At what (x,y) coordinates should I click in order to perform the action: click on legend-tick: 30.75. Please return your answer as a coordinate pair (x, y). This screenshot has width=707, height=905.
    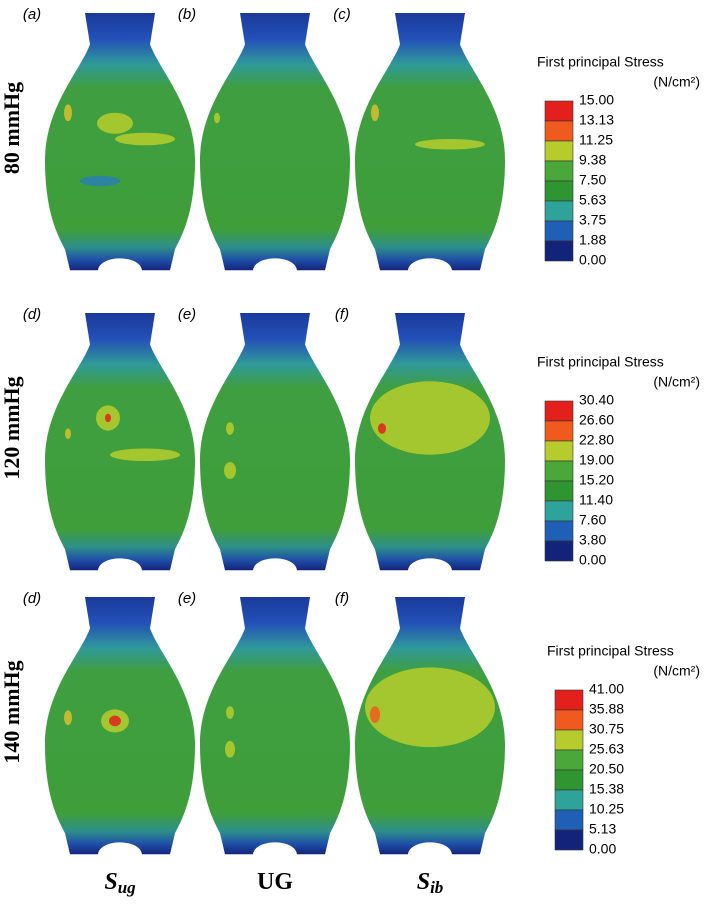
    Looking at the image, I should click on (606, 729).